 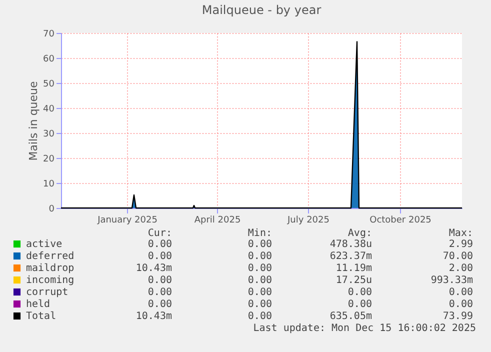 What do you see at coordinates (351, 316) in the screenshot?
I see `text: 635.05m` at bounding box center [351, 316].